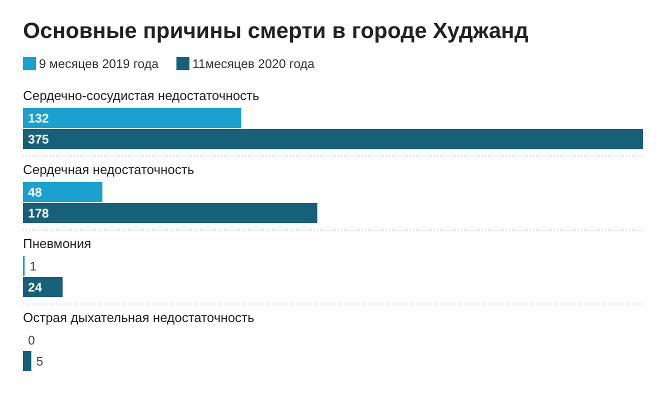 This screenshot has width=661, height=393. What do you see at coordinates (38, 119) in the screenshot?
I see `data-label: 132` at bounding box center [38, 119].